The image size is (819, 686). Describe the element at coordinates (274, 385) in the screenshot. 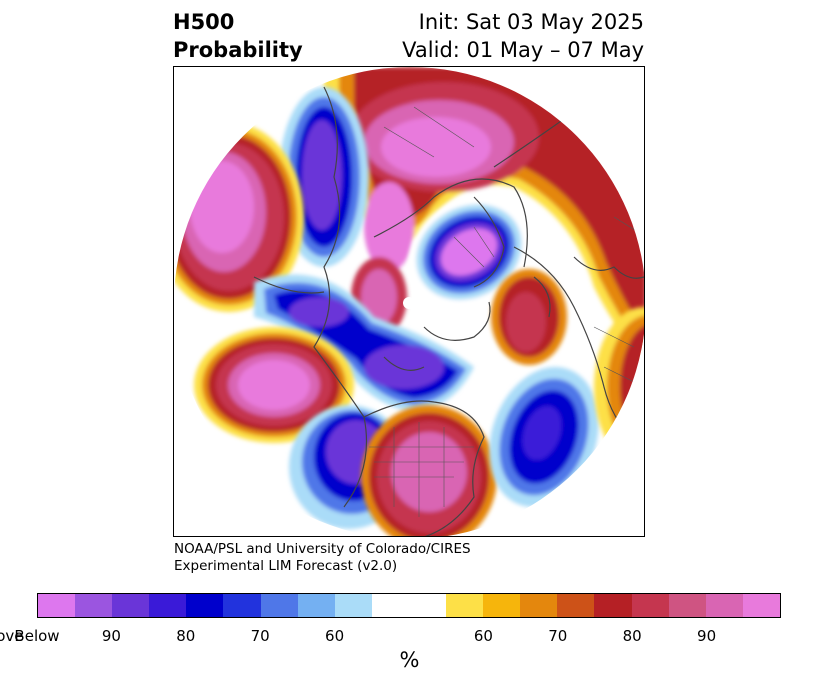

I see `warm-anomaly-pacific` at that location.